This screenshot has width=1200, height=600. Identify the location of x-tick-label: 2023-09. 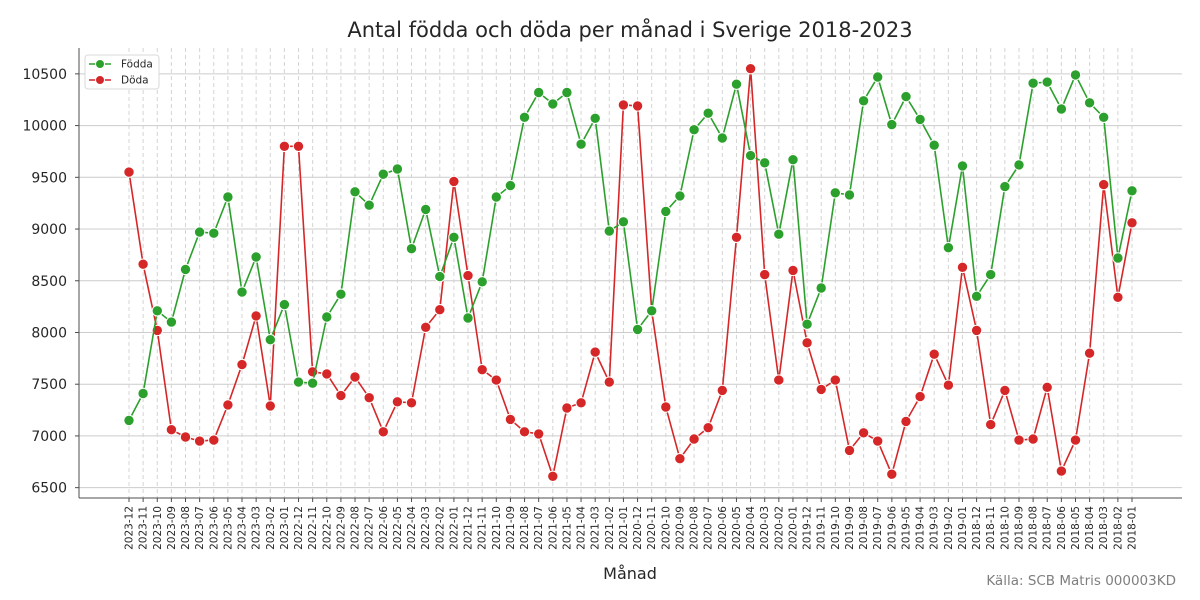
(172, 528).